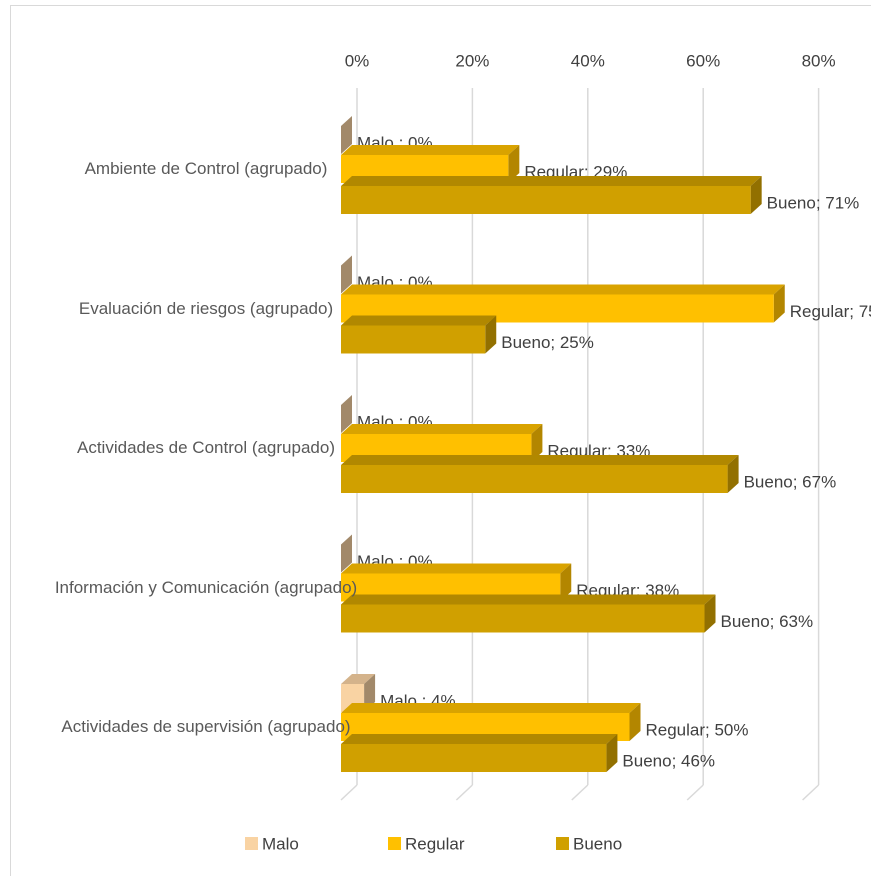 The image size is (871, 876). I want to click on data-label: Bueno; 71%, so click(813, 202).